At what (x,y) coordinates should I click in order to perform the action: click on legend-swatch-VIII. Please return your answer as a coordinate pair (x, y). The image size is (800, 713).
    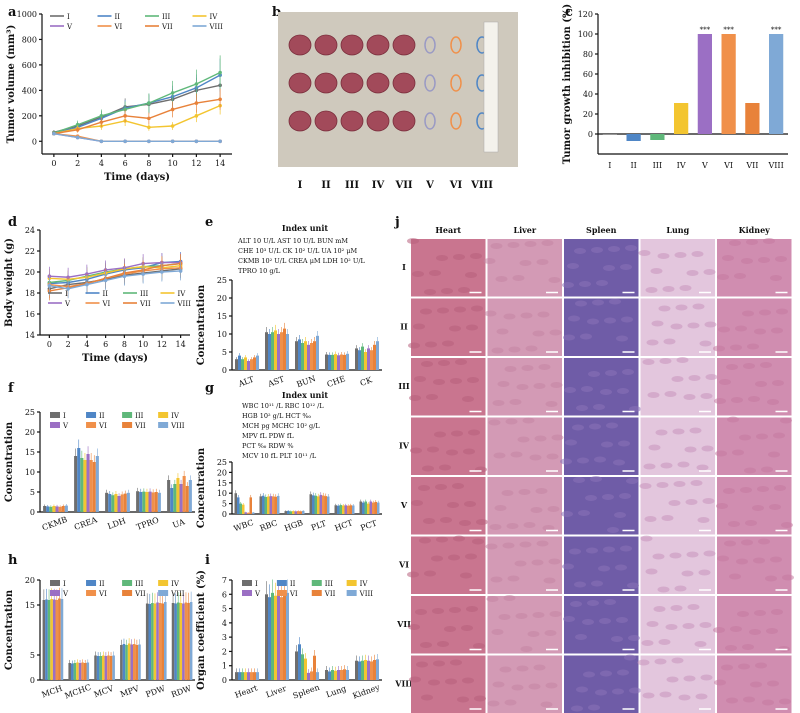
    Looking at the image, I should click on (163, 425).